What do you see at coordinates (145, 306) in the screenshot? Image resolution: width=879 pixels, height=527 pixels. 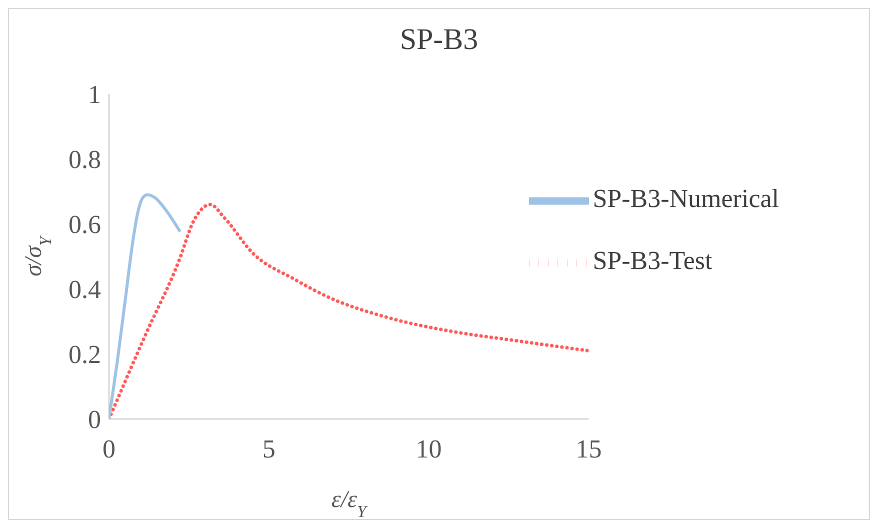 I see `line-series` at bounding box center [145, 306].